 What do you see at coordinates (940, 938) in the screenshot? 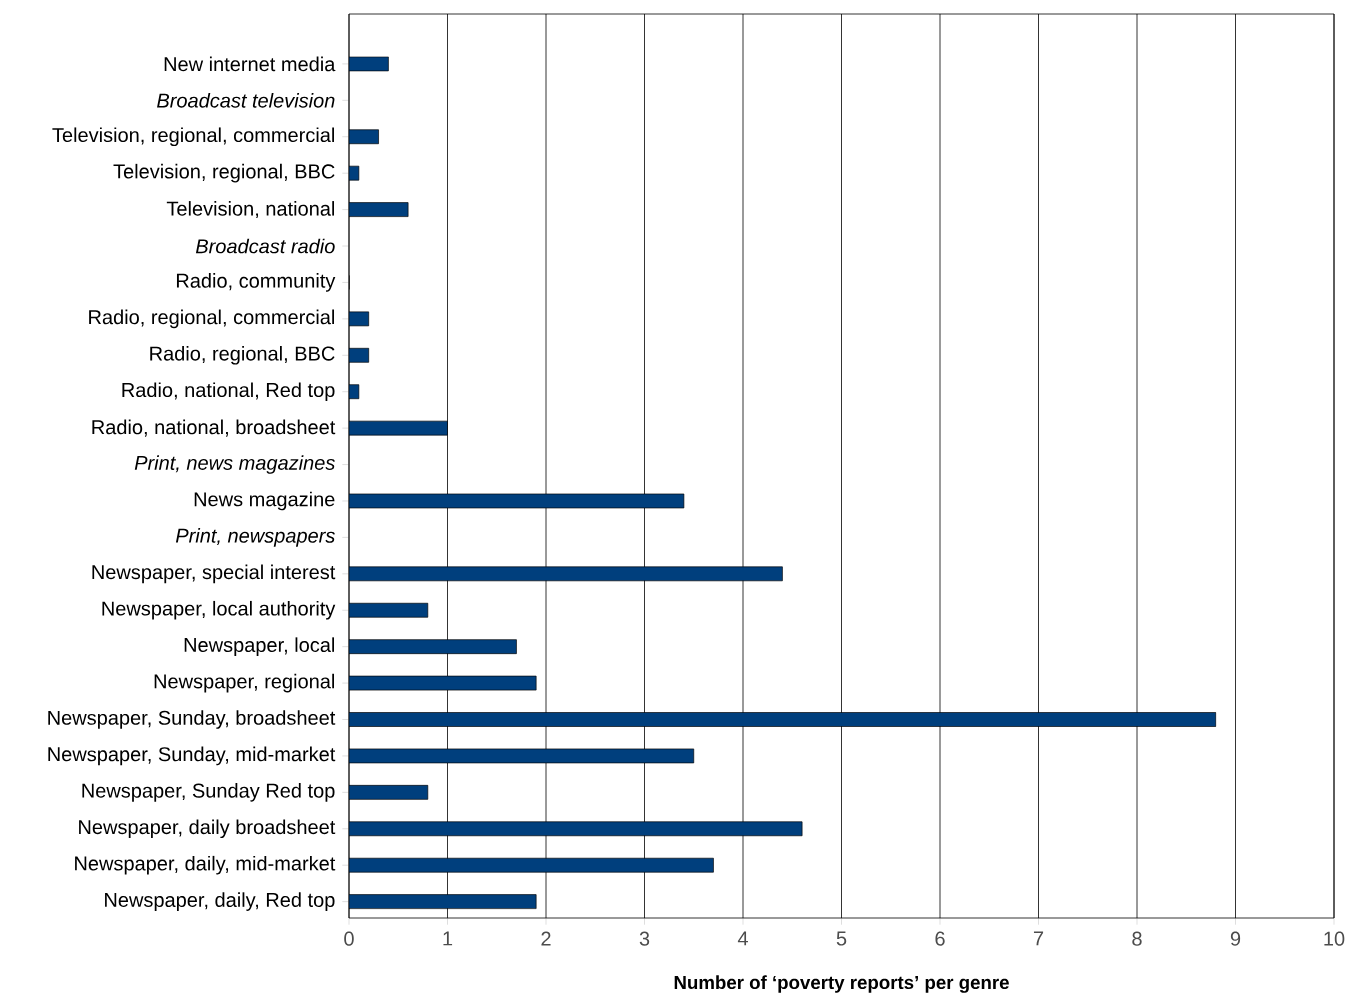
I see `x-tick-label: 6` at bounding box center [940, 938].